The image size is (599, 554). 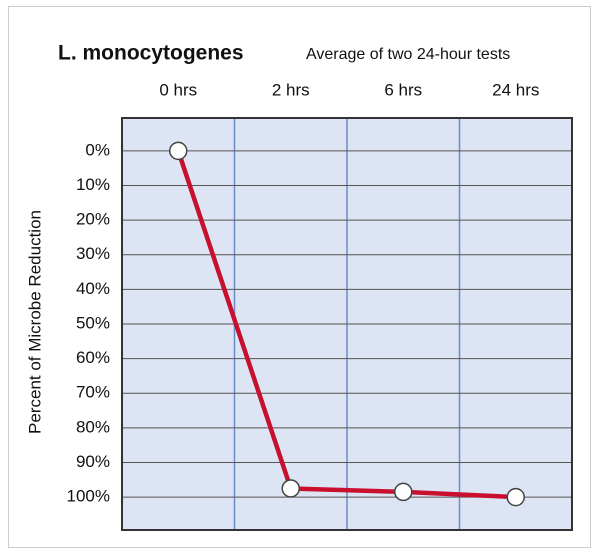 I want to click on y-tick-label: 20%, so click(x=93, y=219).